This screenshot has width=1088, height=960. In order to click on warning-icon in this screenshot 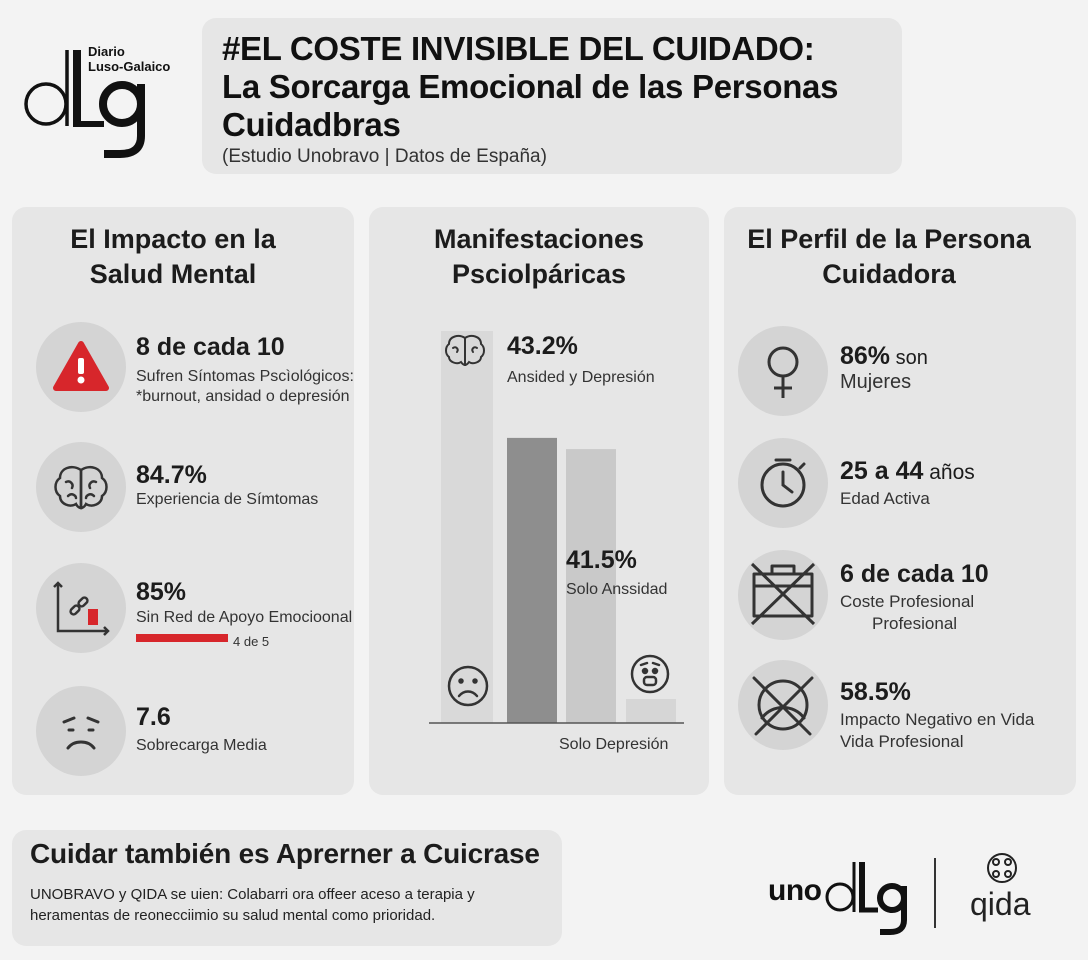, I will do `click(81, 367)`.